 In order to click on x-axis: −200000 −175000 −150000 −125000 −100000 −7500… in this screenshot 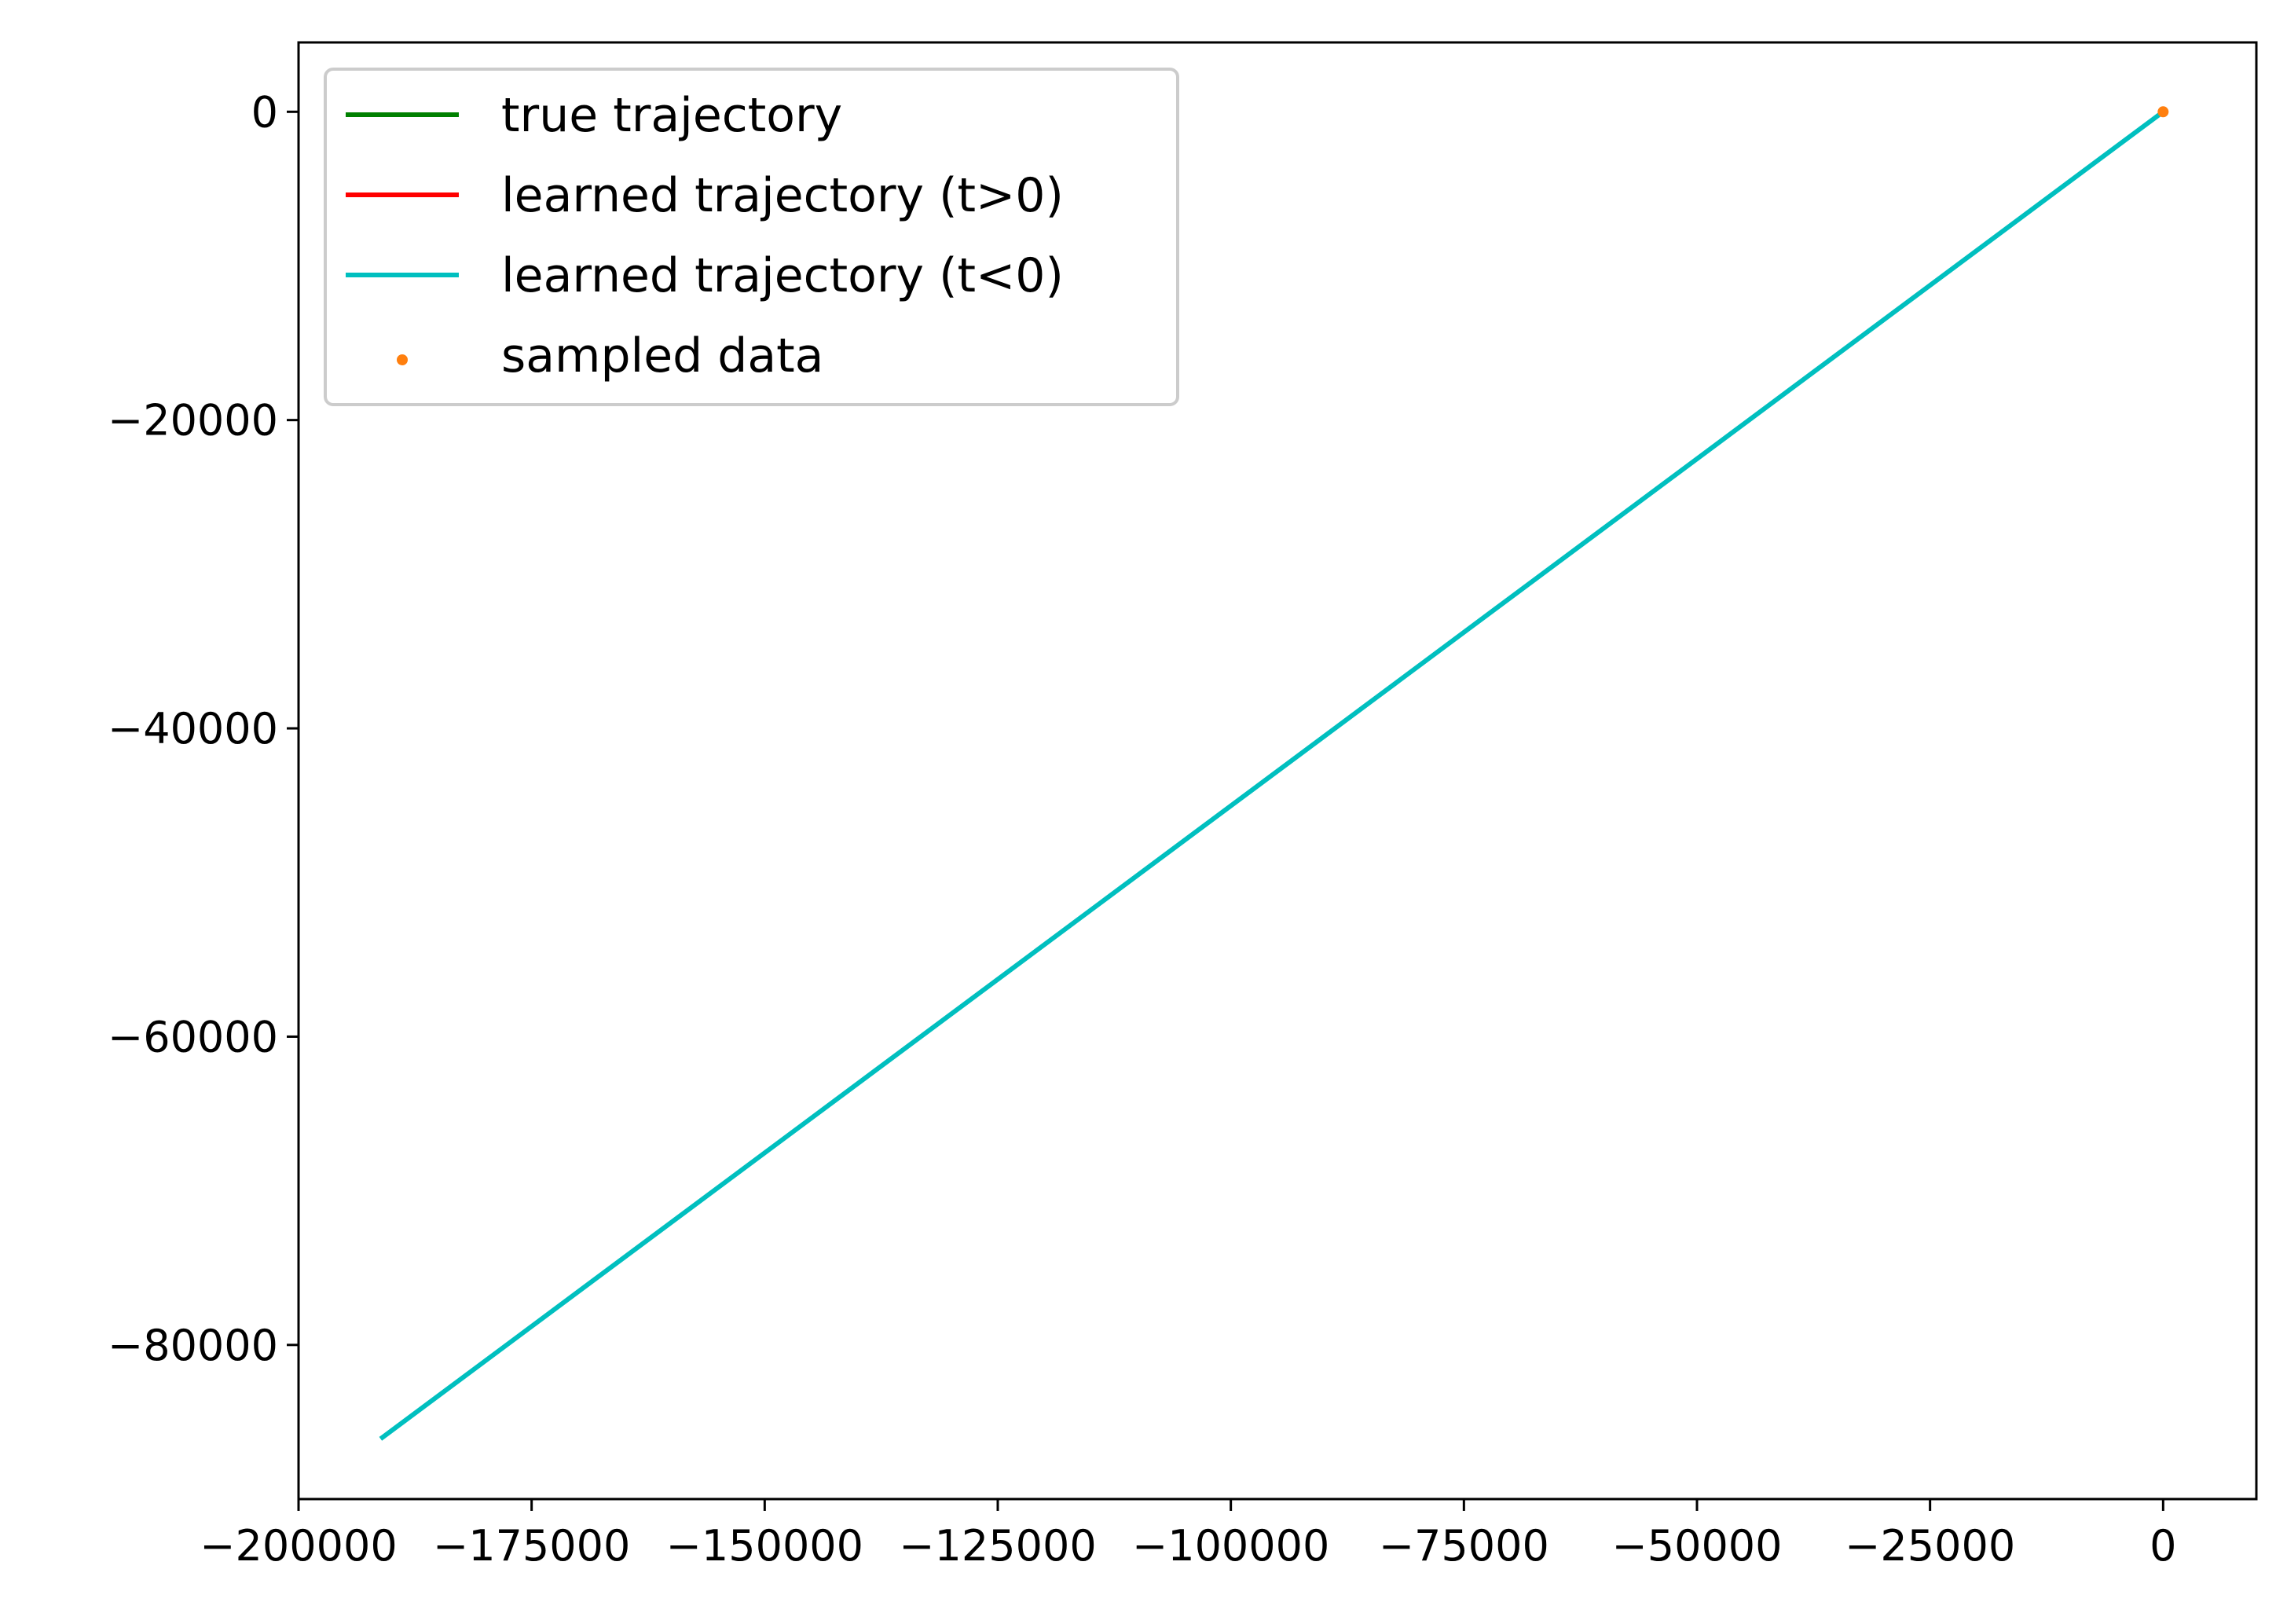, I will do `click(1189, 1535)`.